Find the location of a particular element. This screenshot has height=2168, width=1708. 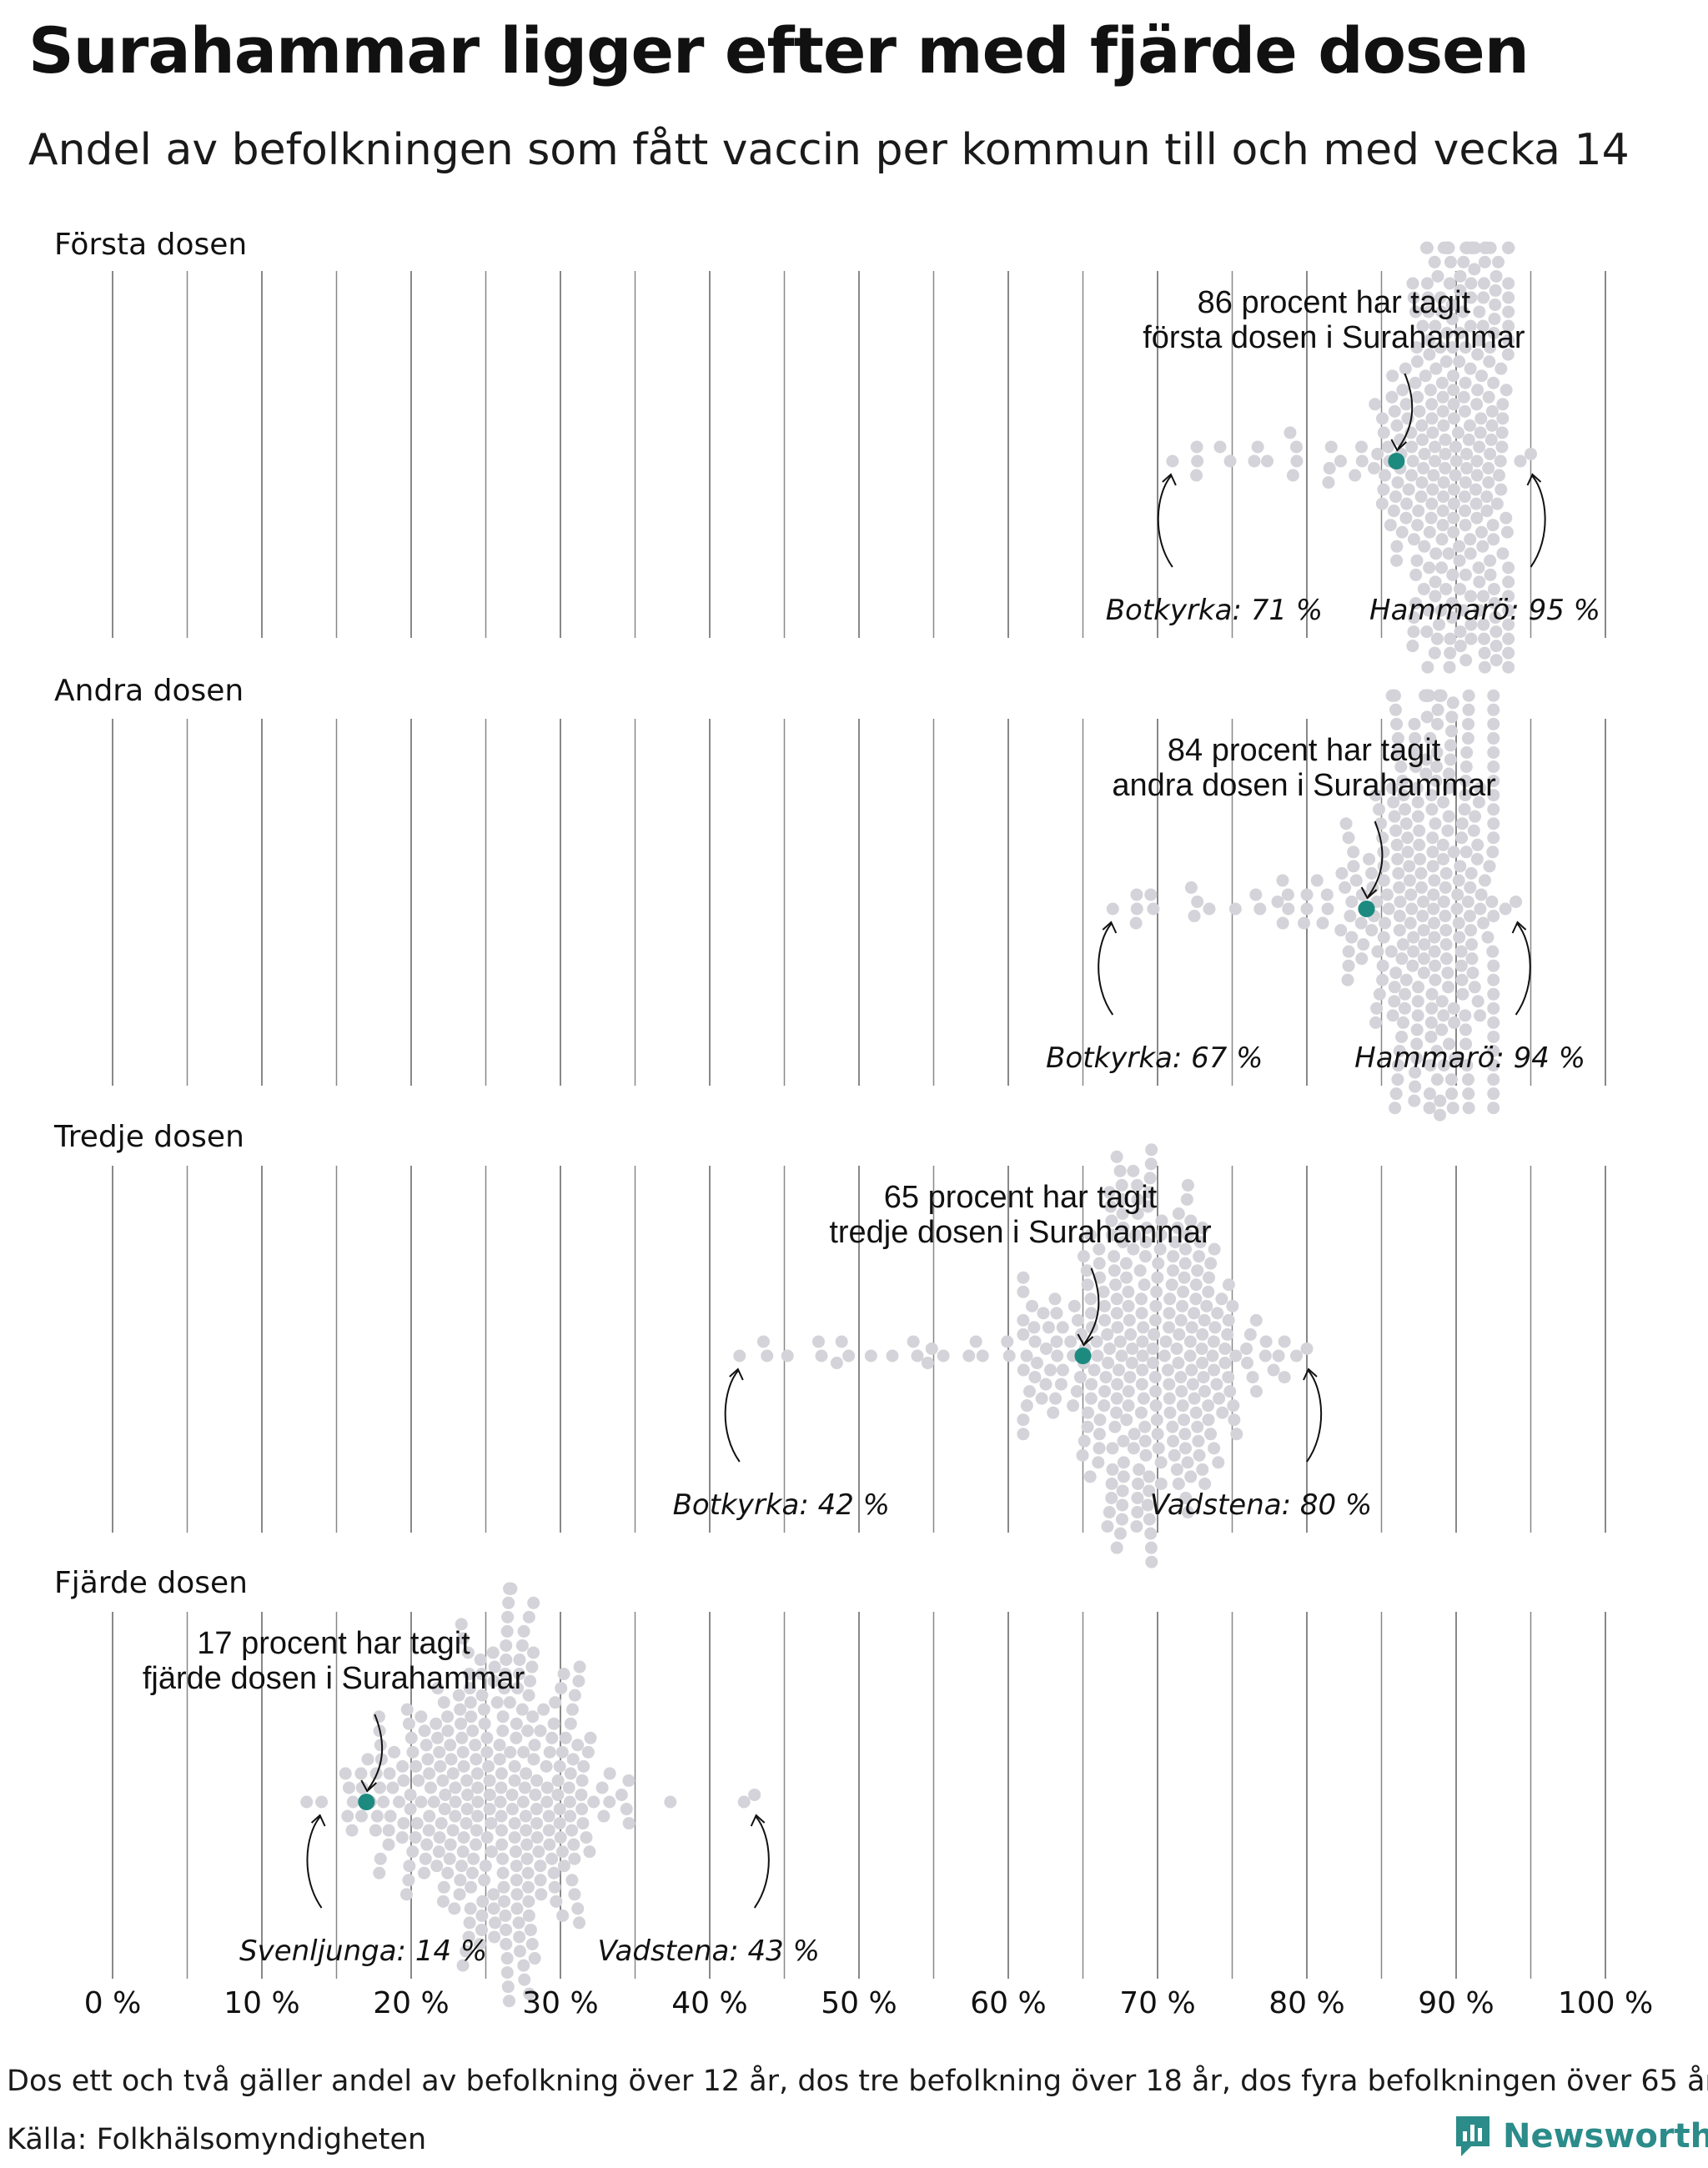

x-tick-label: 10 % is located at coordinates (261, 2003).